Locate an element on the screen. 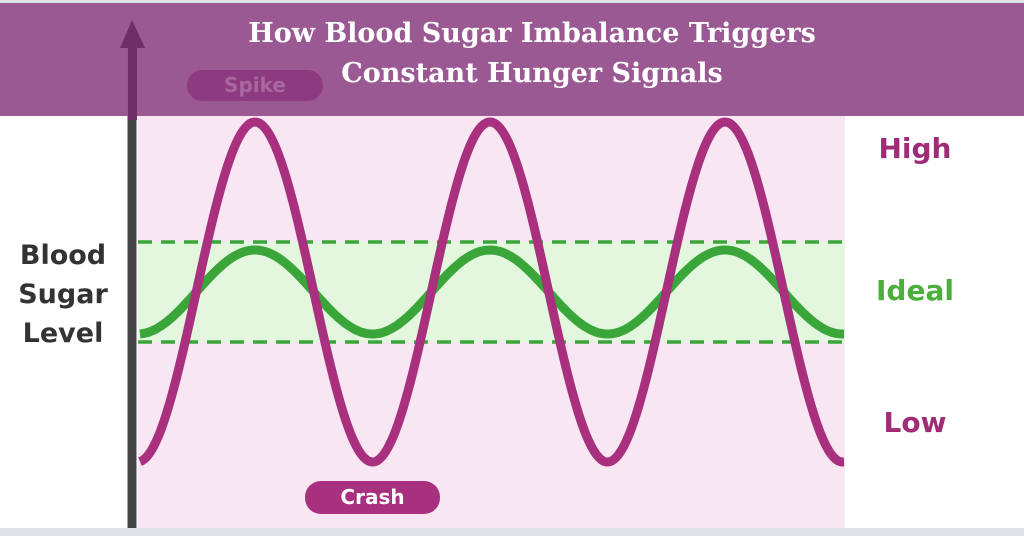 The height and width of the screenshot is (536, 1024). y-axis-label-line-3: Level is located at coordinates (63, 333).